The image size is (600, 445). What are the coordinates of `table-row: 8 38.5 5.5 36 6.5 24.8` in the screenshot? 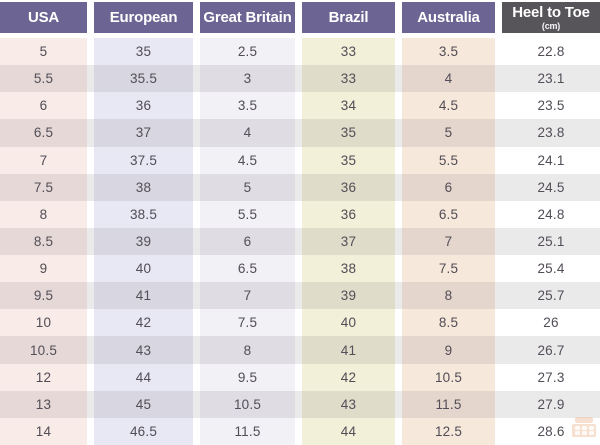 It's located at (300, 214).